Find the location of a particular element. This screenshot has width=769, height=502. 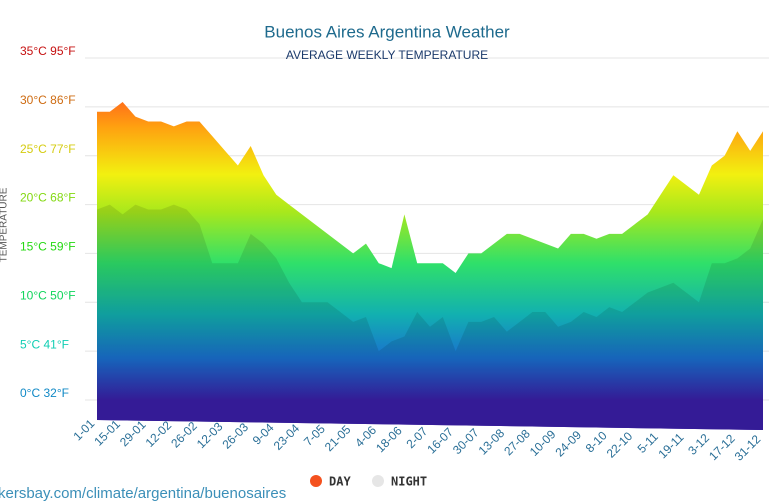

legend: DAY NIGHT is located at coordinates (368, 482).